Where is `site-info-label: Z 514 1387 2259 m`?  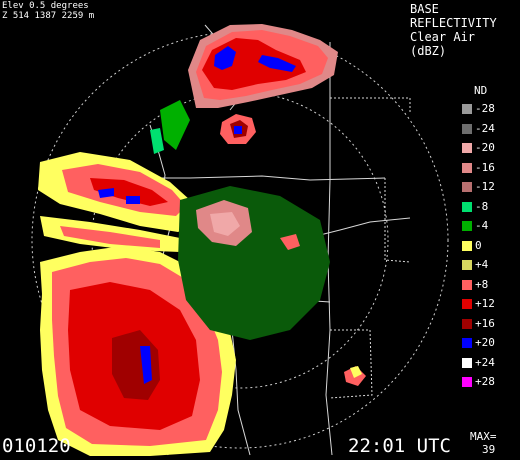
site-info-label: Z 514 1387 2259 m is located at coordinates (48, 16).